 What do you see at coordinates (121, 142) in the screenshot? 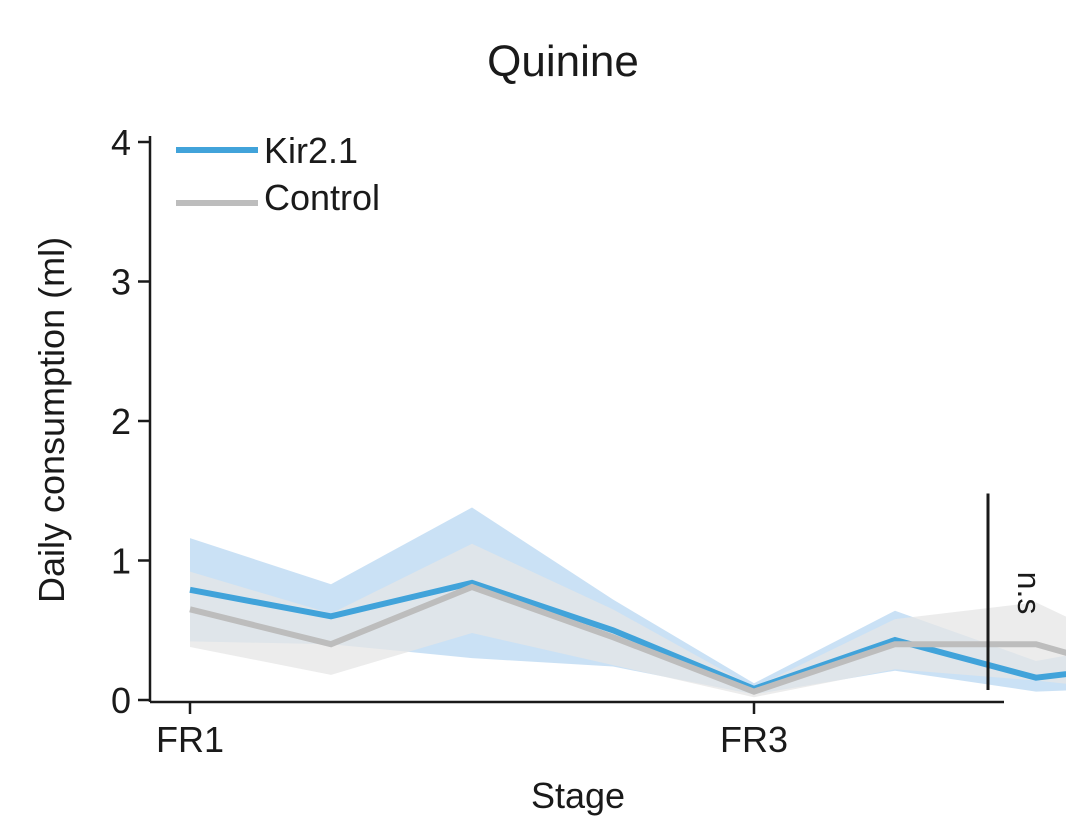
I see `y-tick-label: 4` at bounding box center [121, 142].